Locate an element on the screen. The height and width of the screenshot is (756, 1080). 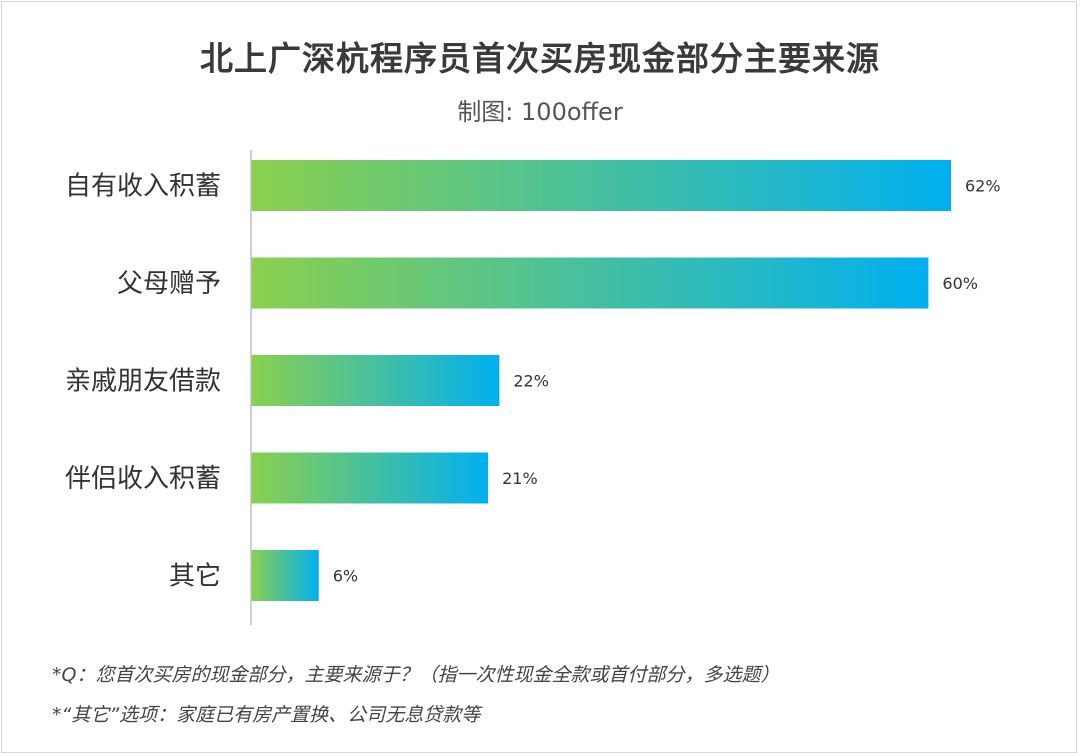
category-label-2: 亲戚朋友借款 is located at coordinates (143, 382).